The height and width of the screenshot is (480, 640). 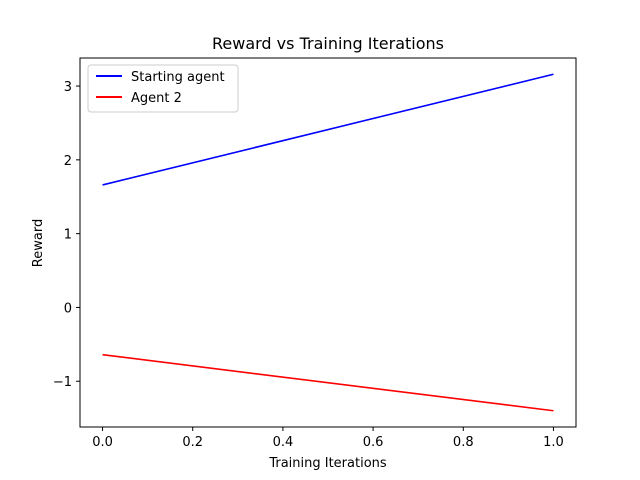 I want to click on chart-title: Reward vs Training Iterations, so click(x=328, y=43).